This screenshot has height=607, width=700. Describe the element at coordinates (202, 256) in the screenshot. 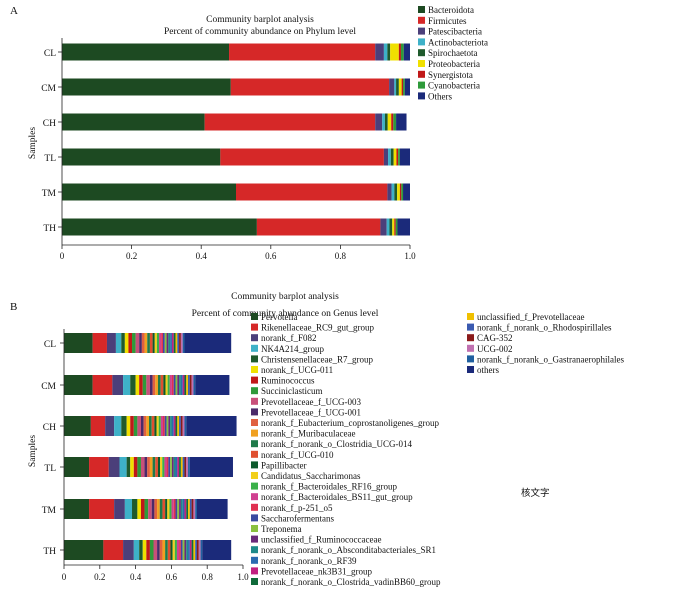

I see `phylum-x-tick-label: 0.4` at that location.